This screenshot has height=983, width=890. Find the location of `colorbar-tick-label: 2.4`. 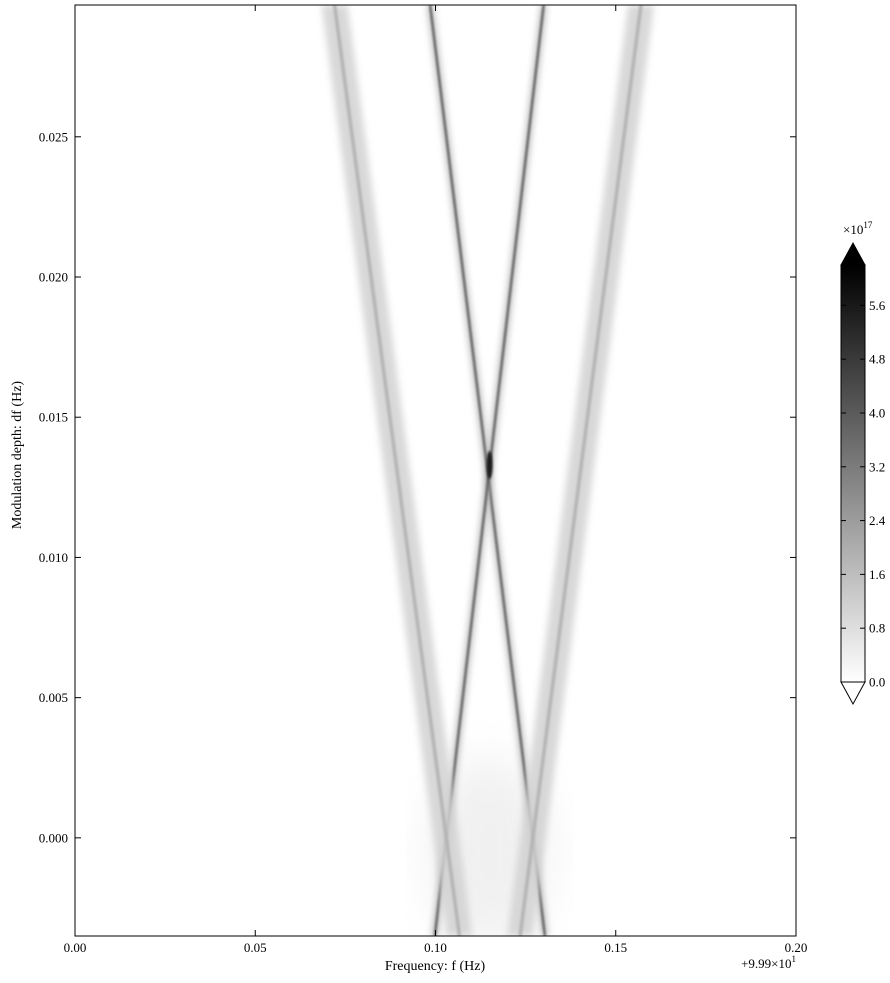

colorbar-tick-label: 2.4 is located at coordinates (877, 520).